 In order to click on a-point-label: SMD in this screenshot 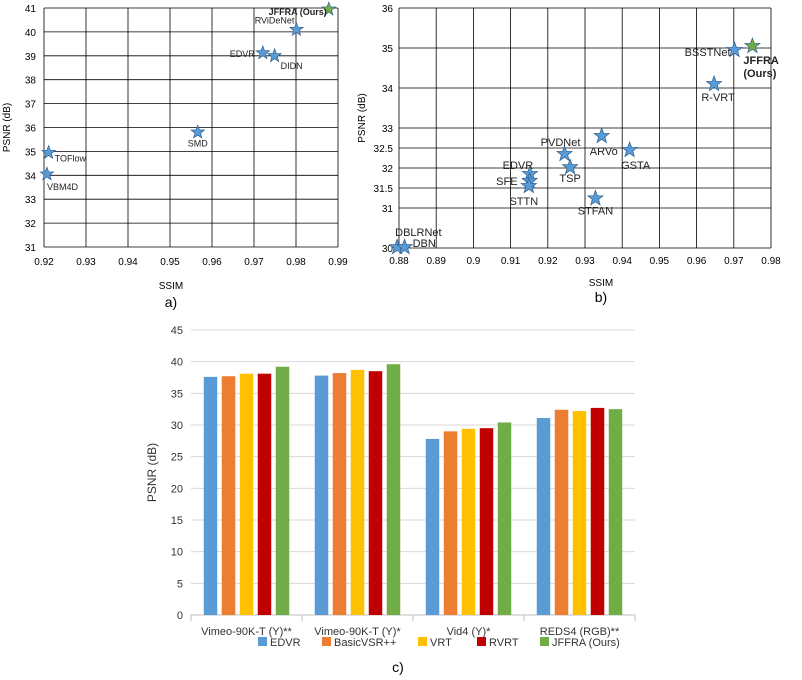, I will do `click(198, 143)`.